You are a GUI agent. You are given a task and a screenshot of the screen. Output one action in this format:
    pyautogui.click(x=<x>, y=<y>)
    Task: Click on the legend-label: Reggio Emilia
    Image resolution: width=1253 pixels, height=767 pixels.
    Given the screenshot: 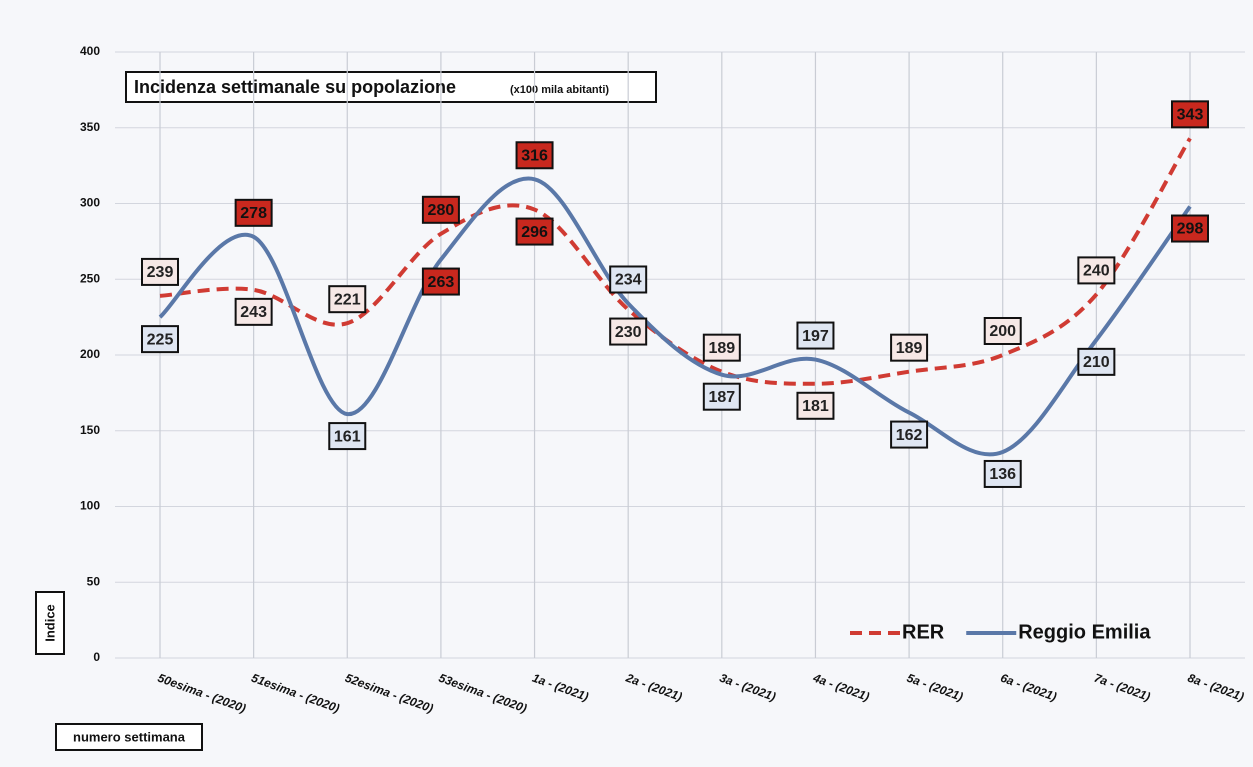 What is the action you would take?
    pyautogui.click(x=1084, y=632)
    